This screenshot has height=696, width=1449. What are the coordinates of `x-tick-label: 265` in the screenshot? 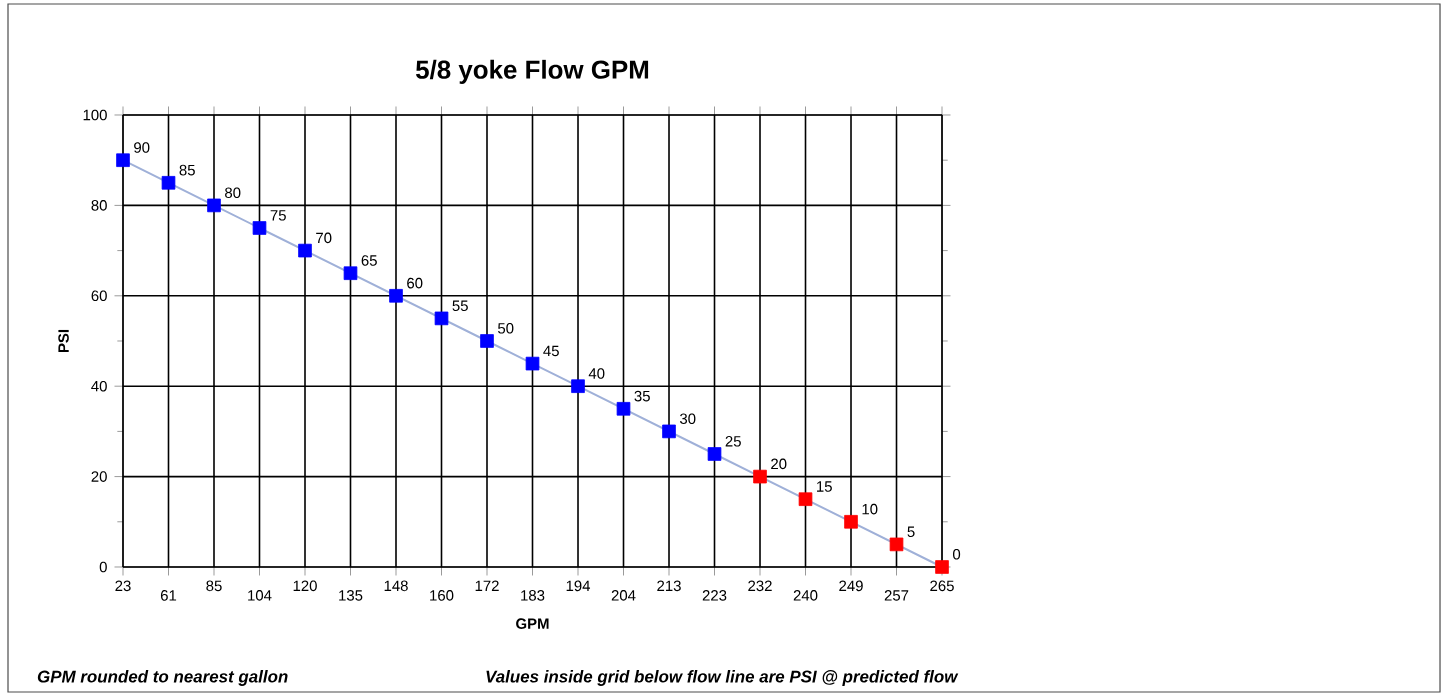 It's located at (942, 586).